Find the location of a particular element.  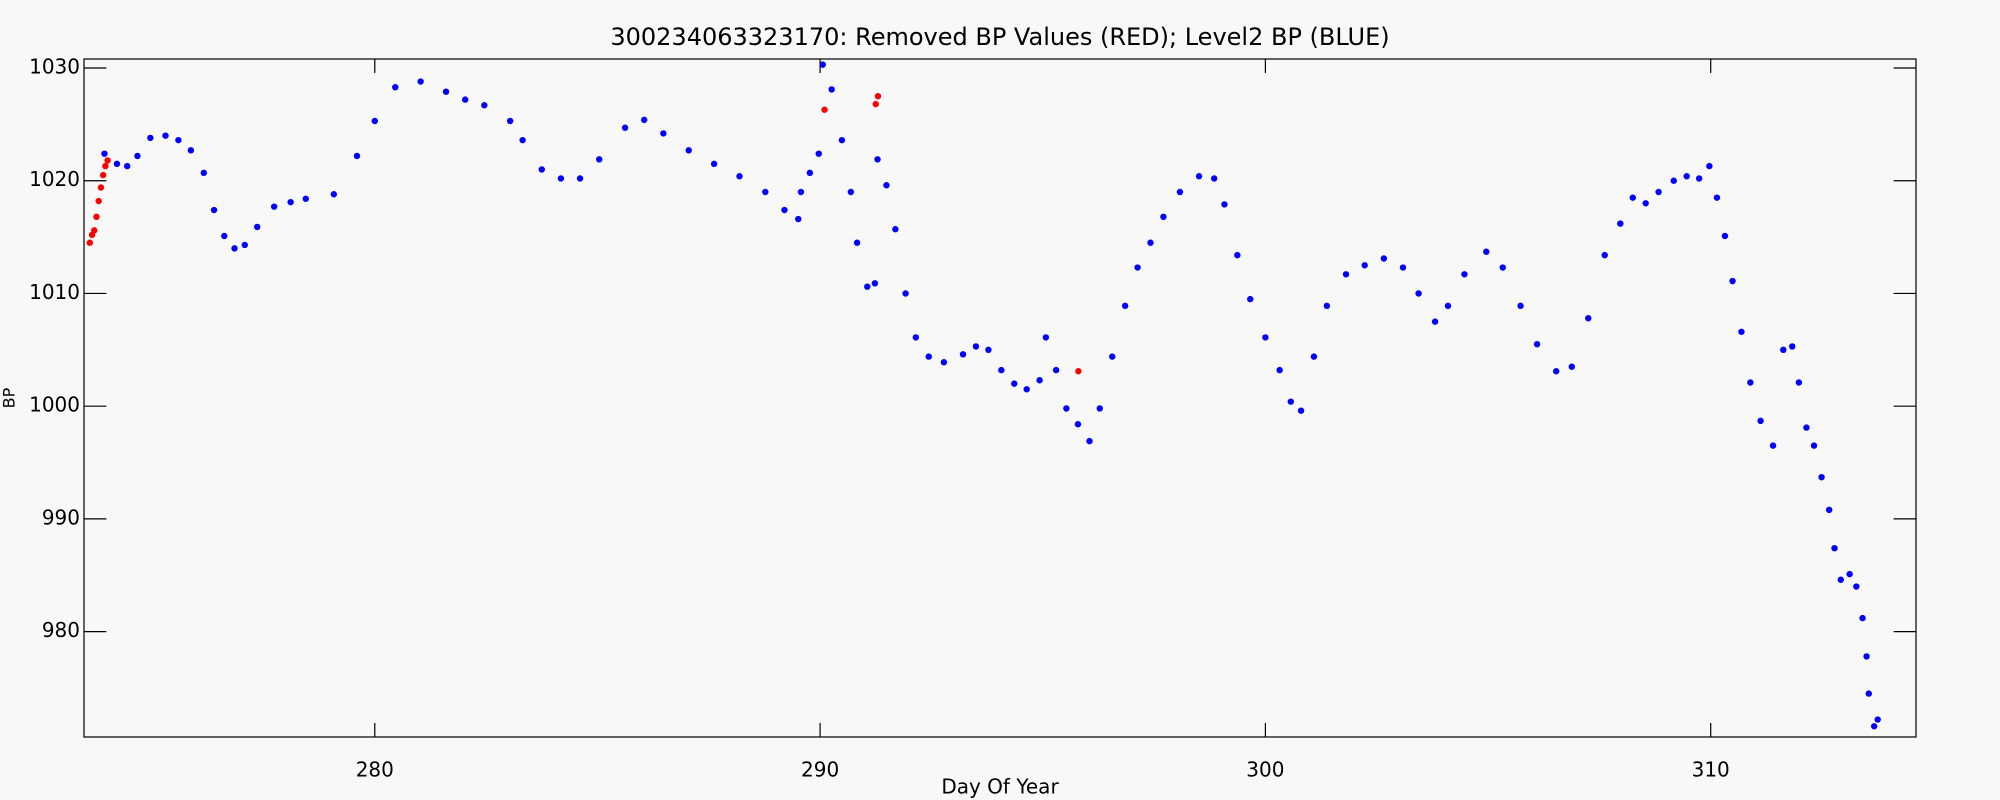

y-tick-label: 1020 is located at coordinates (54, 179).